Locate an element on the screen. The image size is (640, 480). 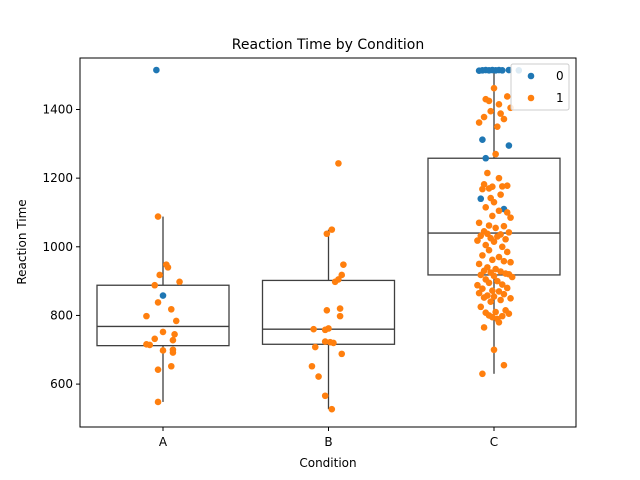
y-tick-label: 600 is located at coordinates (61, 384).